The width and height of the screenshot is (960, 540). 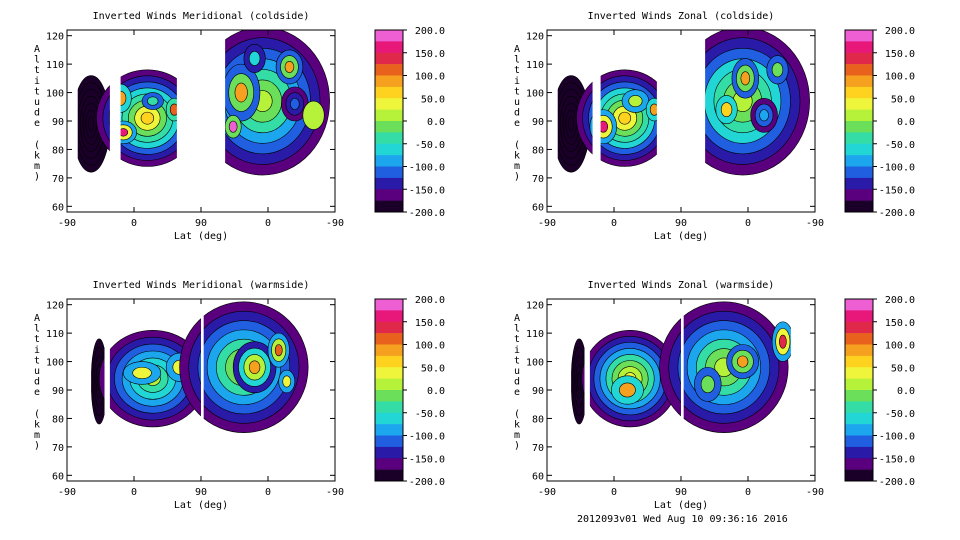 I want to click on y-axis-label-char: u, so click(x=517, y=102).